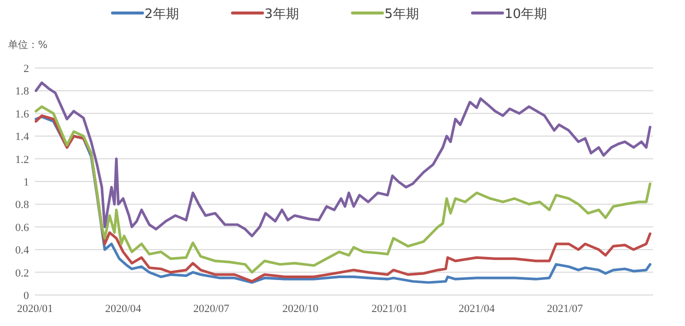 The image size is (685, 326). Describe the element at coordinates (401, 14) in the screenshot. I see `legend-label: 5年期` at that location.